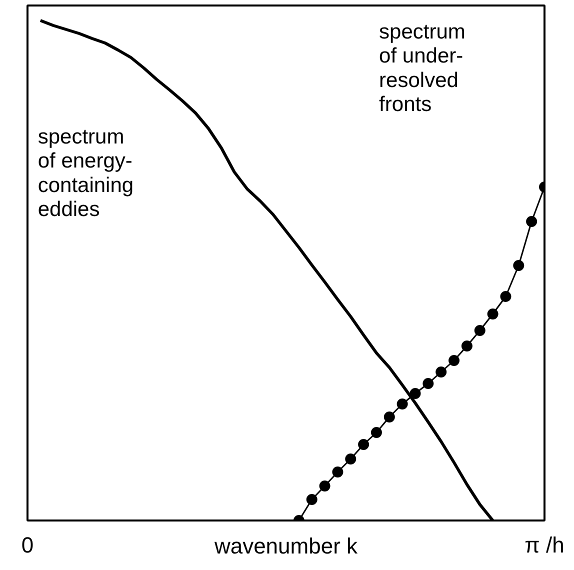 The image size is (574, 570). Describe the element at coordinates (422, 68) in the screenshot. I see `annotation: spectrum of under- resolved fronts` at that location.